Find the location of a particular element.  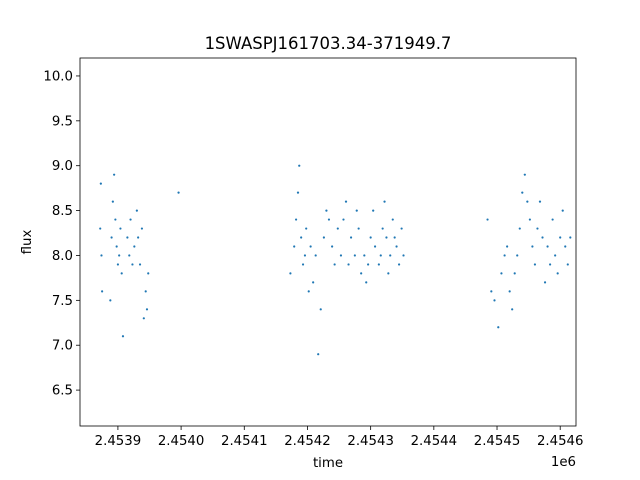

y-axis-label: flux is located at coordinates (27, 242).